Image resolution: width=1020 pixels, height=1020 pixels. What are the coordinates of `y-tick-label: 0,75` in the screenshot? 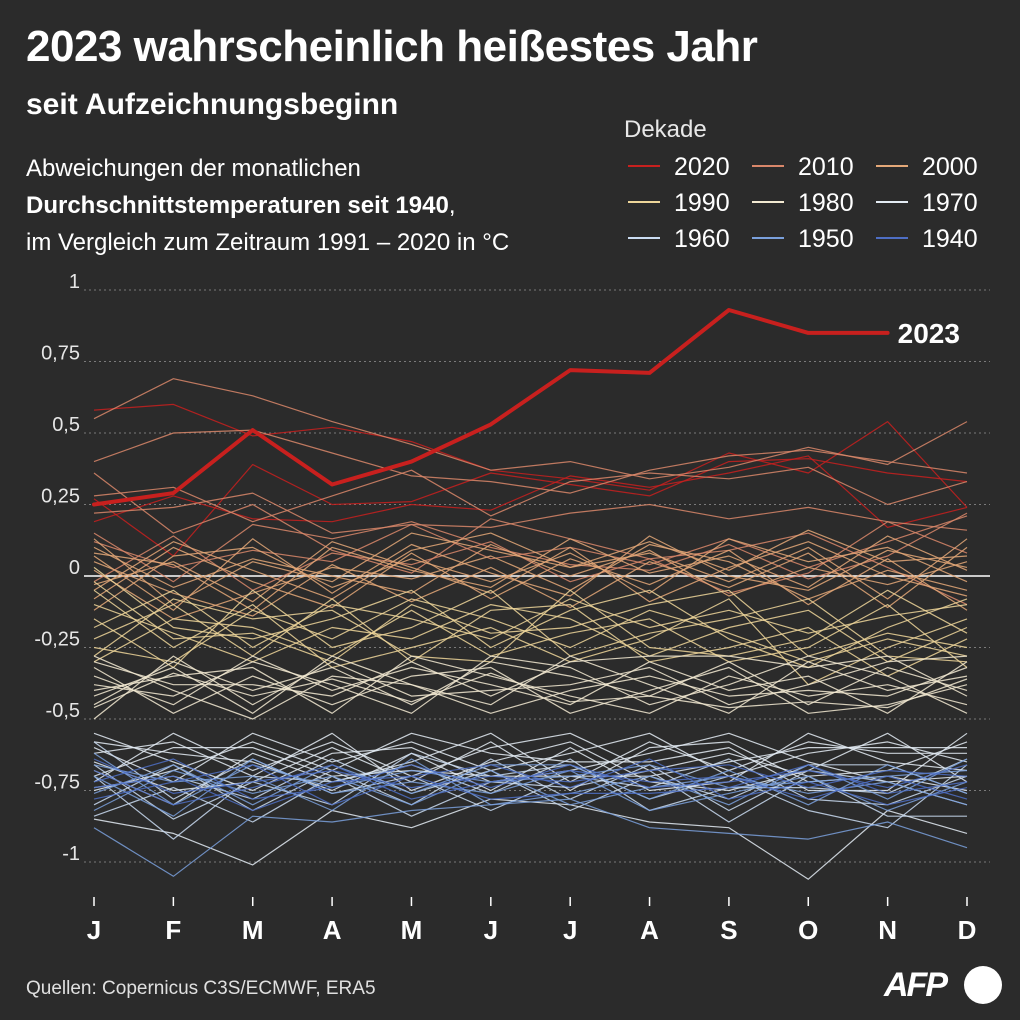 It's located at (60, 354).